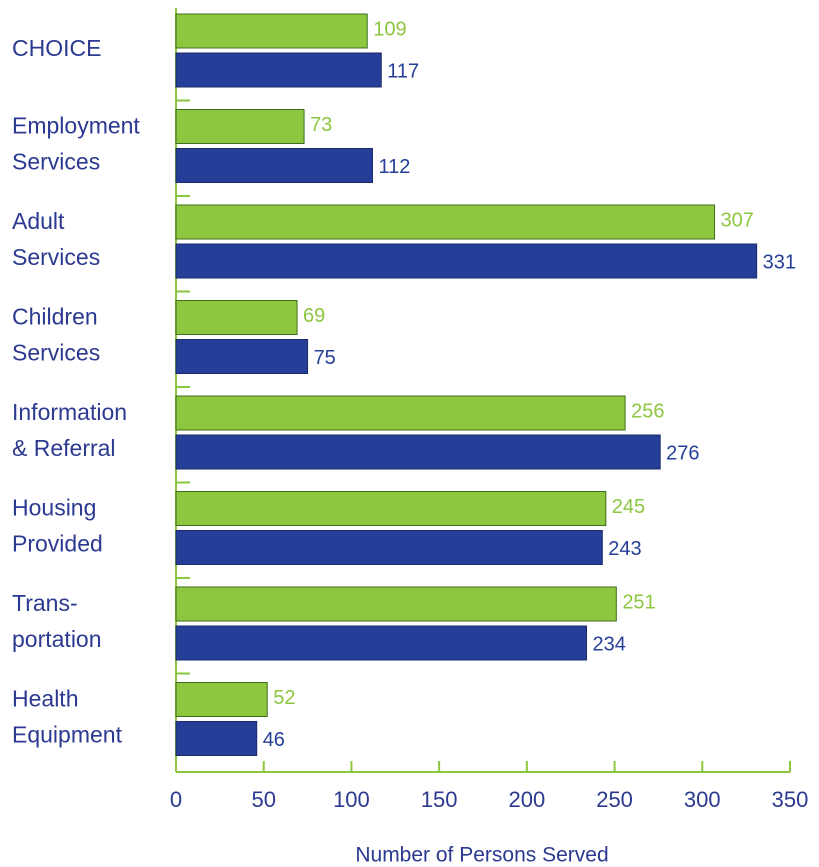 The height and width of the screenshot is (867, 819). I want to click on value-label: 331, so click(779, 262).